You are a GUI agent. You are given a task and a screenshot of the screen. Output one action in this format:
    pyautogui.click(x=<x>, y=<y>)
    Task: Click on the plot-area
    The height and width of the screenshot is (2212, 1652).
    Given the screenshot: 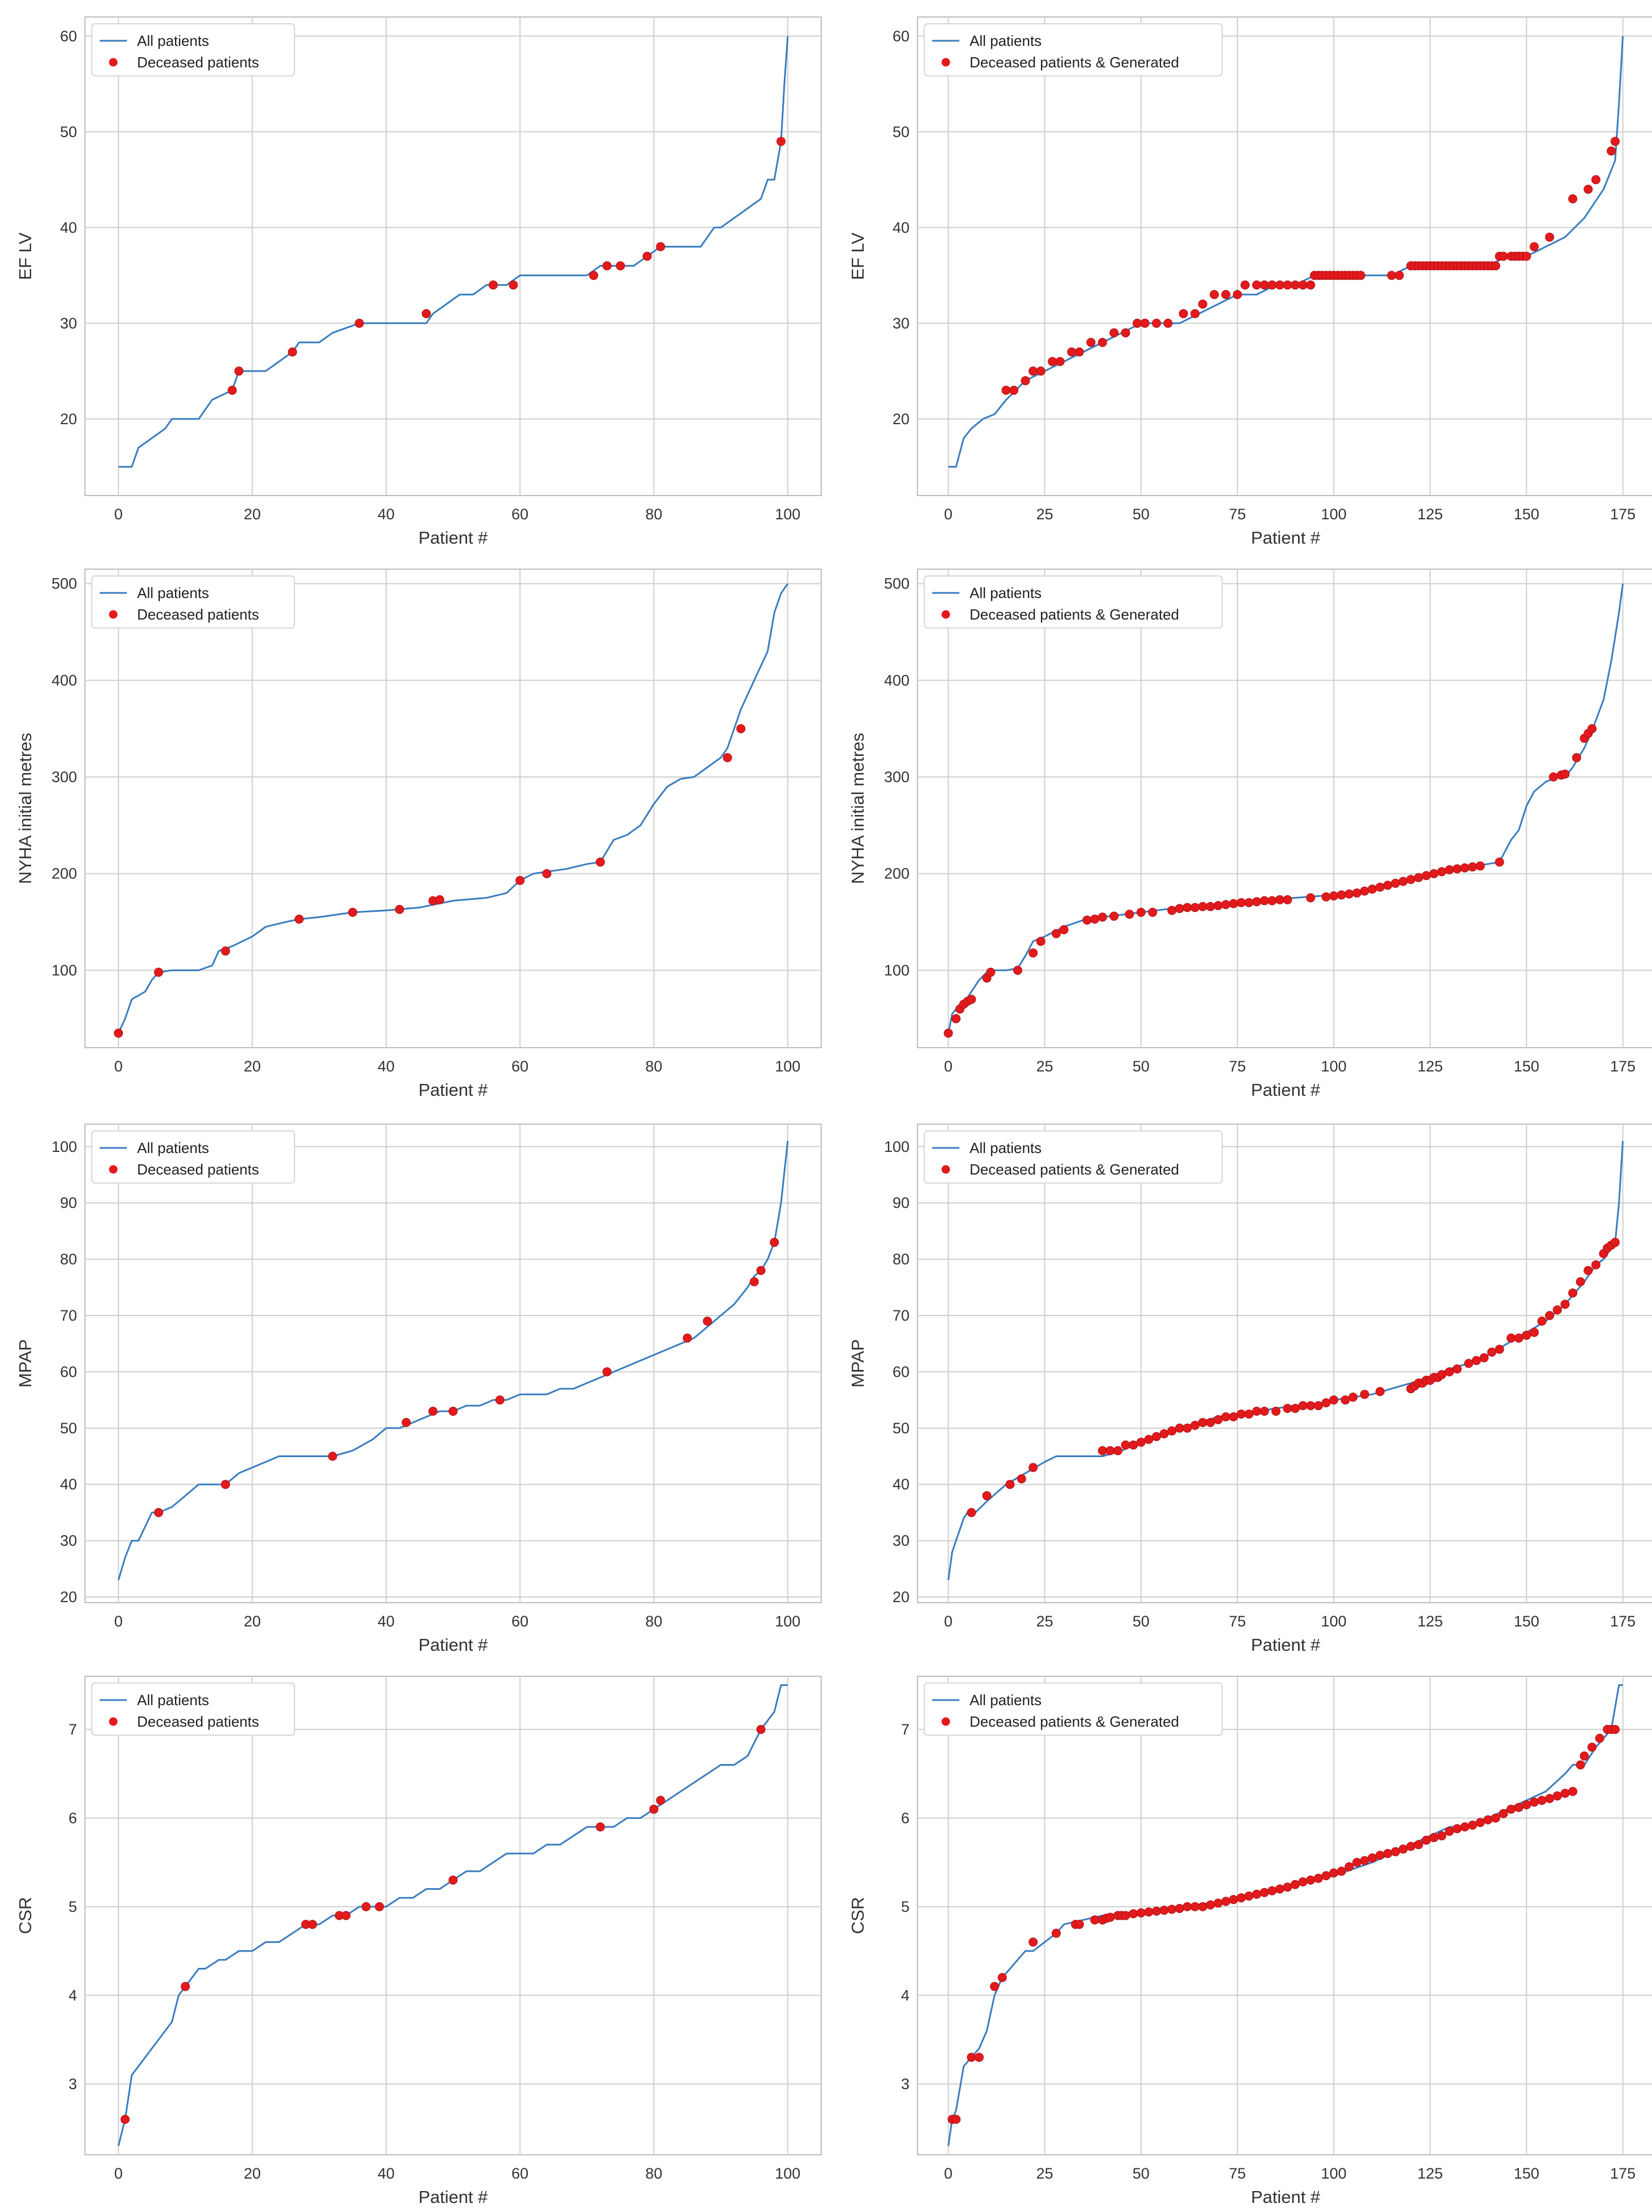 What is the action you would take?
    pyautogui.click(x=453, y=256)
    